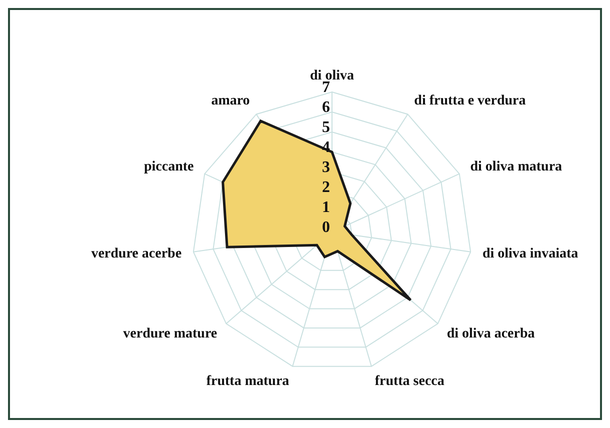 Image resolution: width=610 pixels, height=428 pixels. I want to click on spoke-label: frutta matura, so click(248, 382).